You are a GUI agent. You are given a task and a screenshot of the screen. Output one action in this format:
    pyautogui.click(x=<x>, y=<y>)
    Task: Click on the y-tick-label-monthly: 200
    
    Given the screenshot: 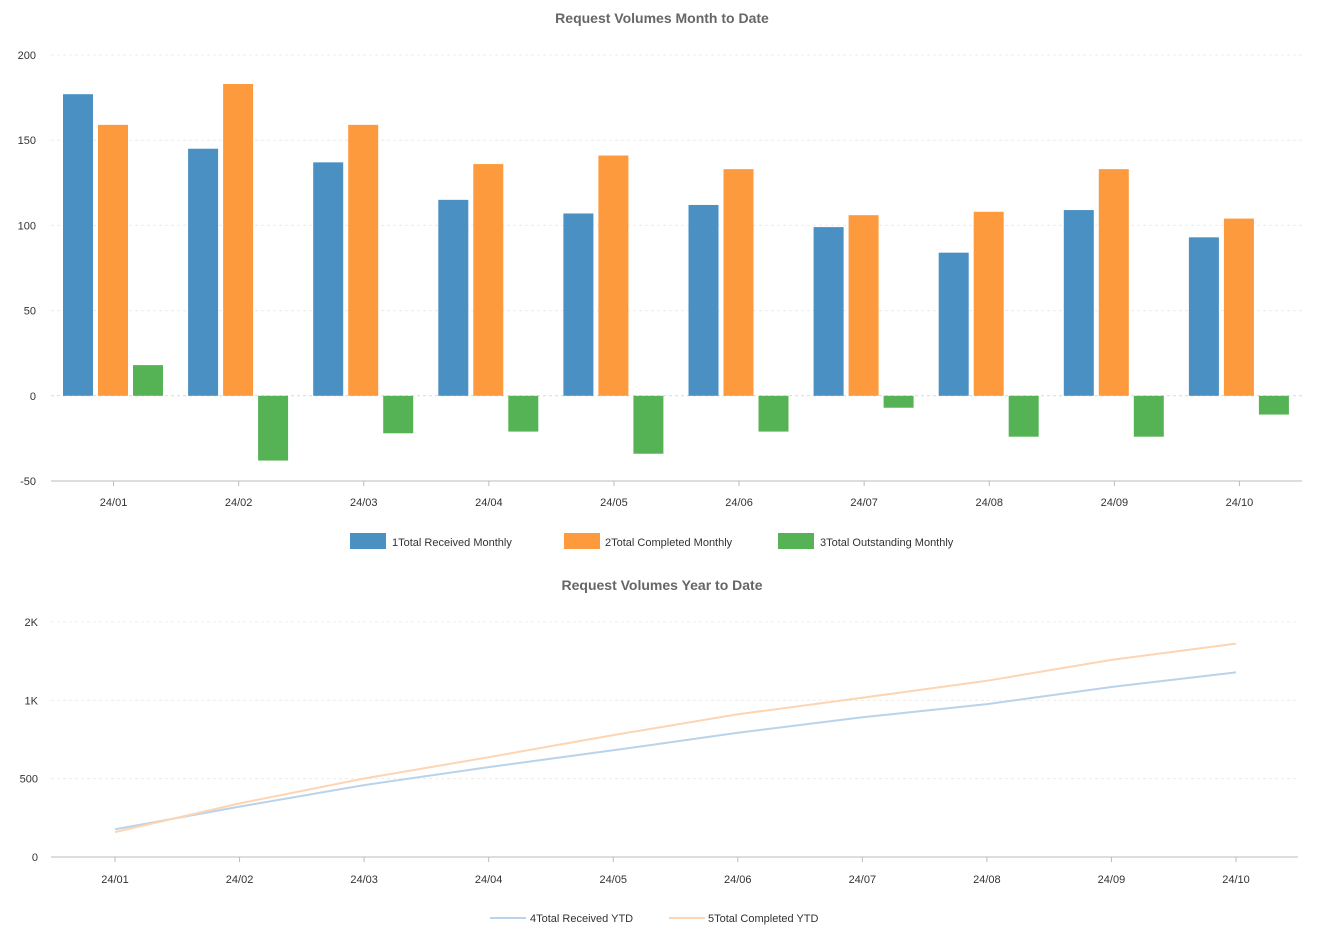 What is the action you would take?
    pyautogui.click(x=27, y=56)
    